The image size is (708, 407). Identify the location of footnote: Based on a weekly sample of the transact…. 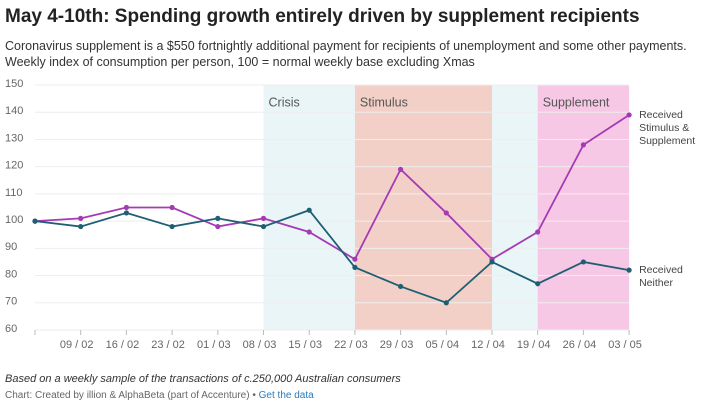
(203, 379).